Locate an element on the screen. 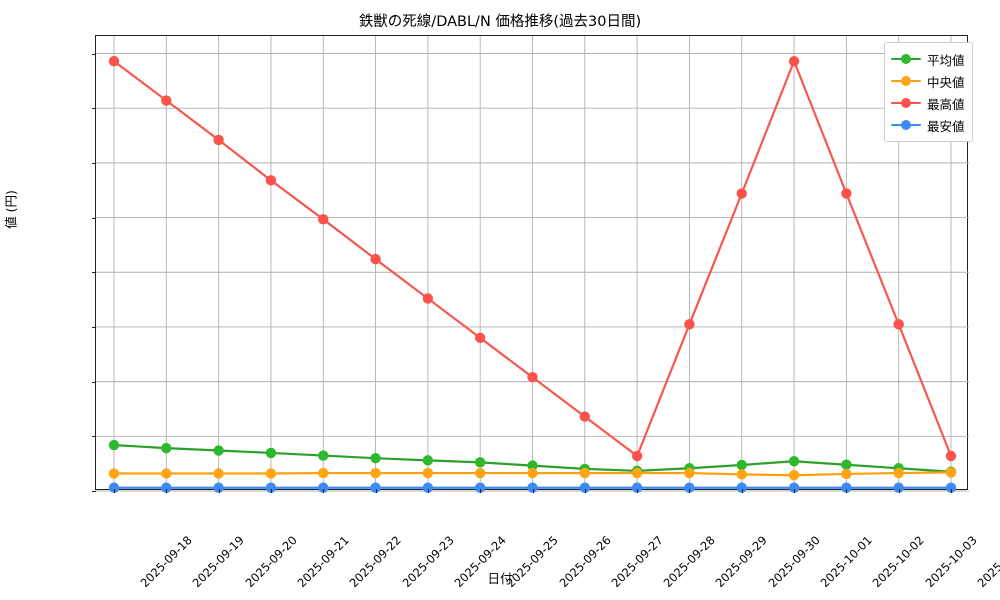  legend-label: 最安値 is located at coordinates (946, 126).